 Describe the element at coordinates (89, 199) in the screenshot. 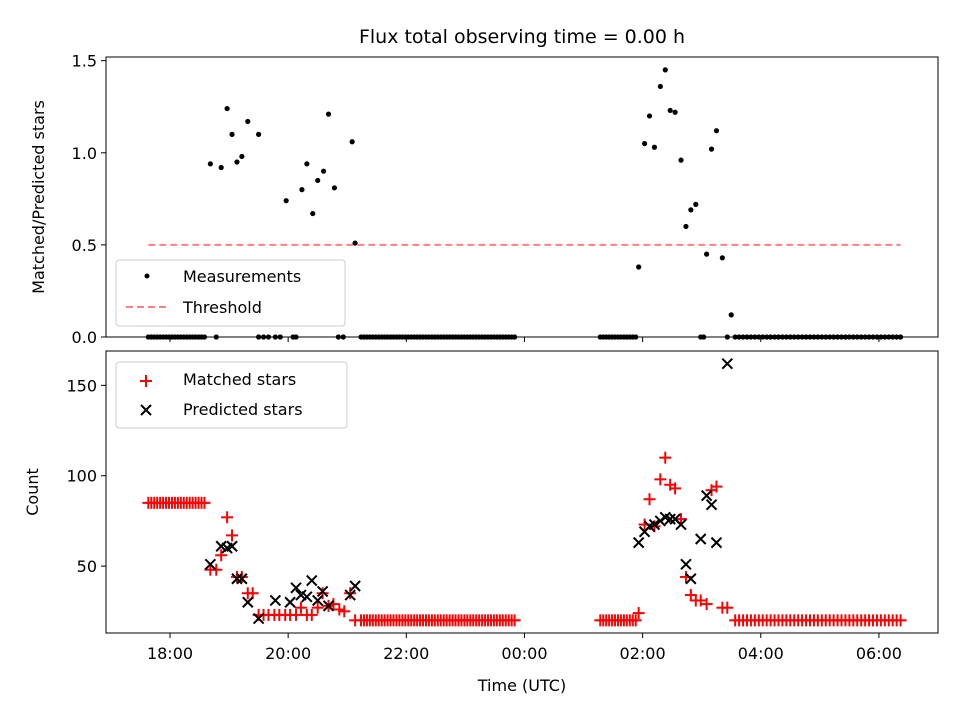

I see `top-y-ticks: 0.0 0.5 1.0 1.5` at that location.